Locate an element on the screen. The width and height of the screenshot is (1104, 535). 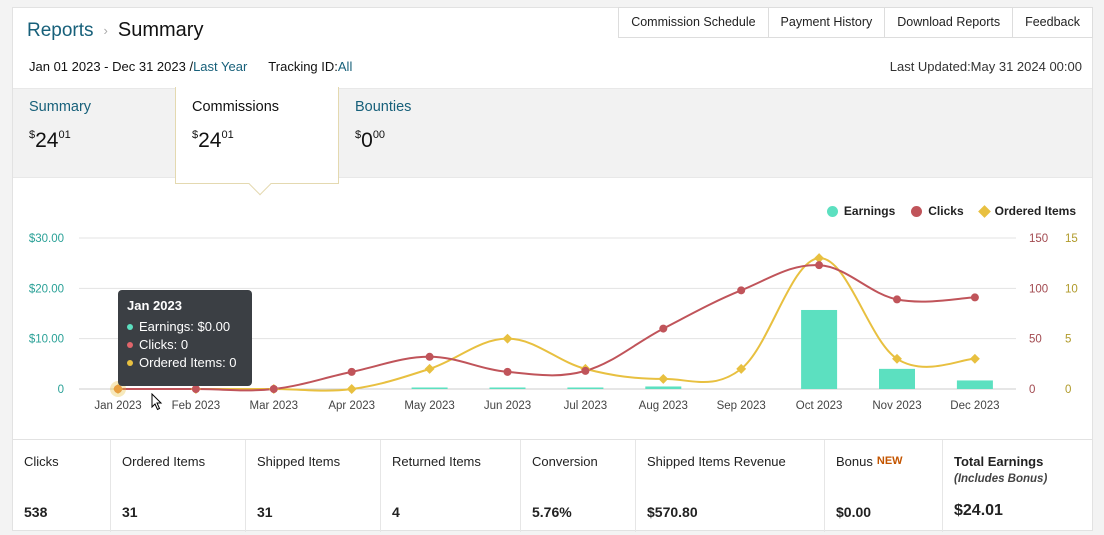
stat-label: Conversion is located at coordinates (565, 461).